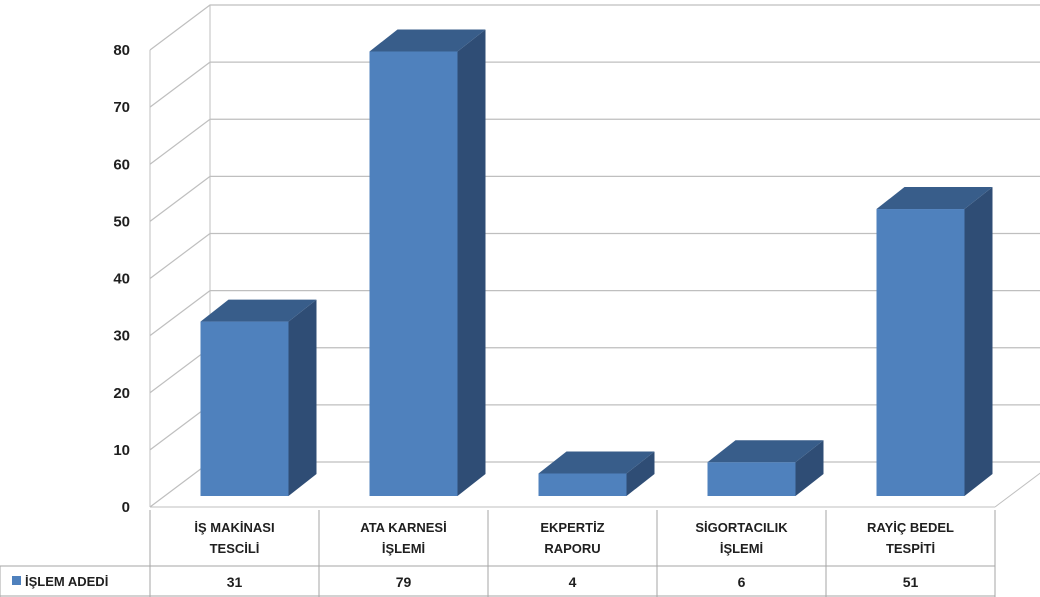 This screenshot has width=1040, height=597. What do you see at coordinates (121, 164) in the screenshot?
I see `y-tick-label: 60` at bounding box center [121, 164].